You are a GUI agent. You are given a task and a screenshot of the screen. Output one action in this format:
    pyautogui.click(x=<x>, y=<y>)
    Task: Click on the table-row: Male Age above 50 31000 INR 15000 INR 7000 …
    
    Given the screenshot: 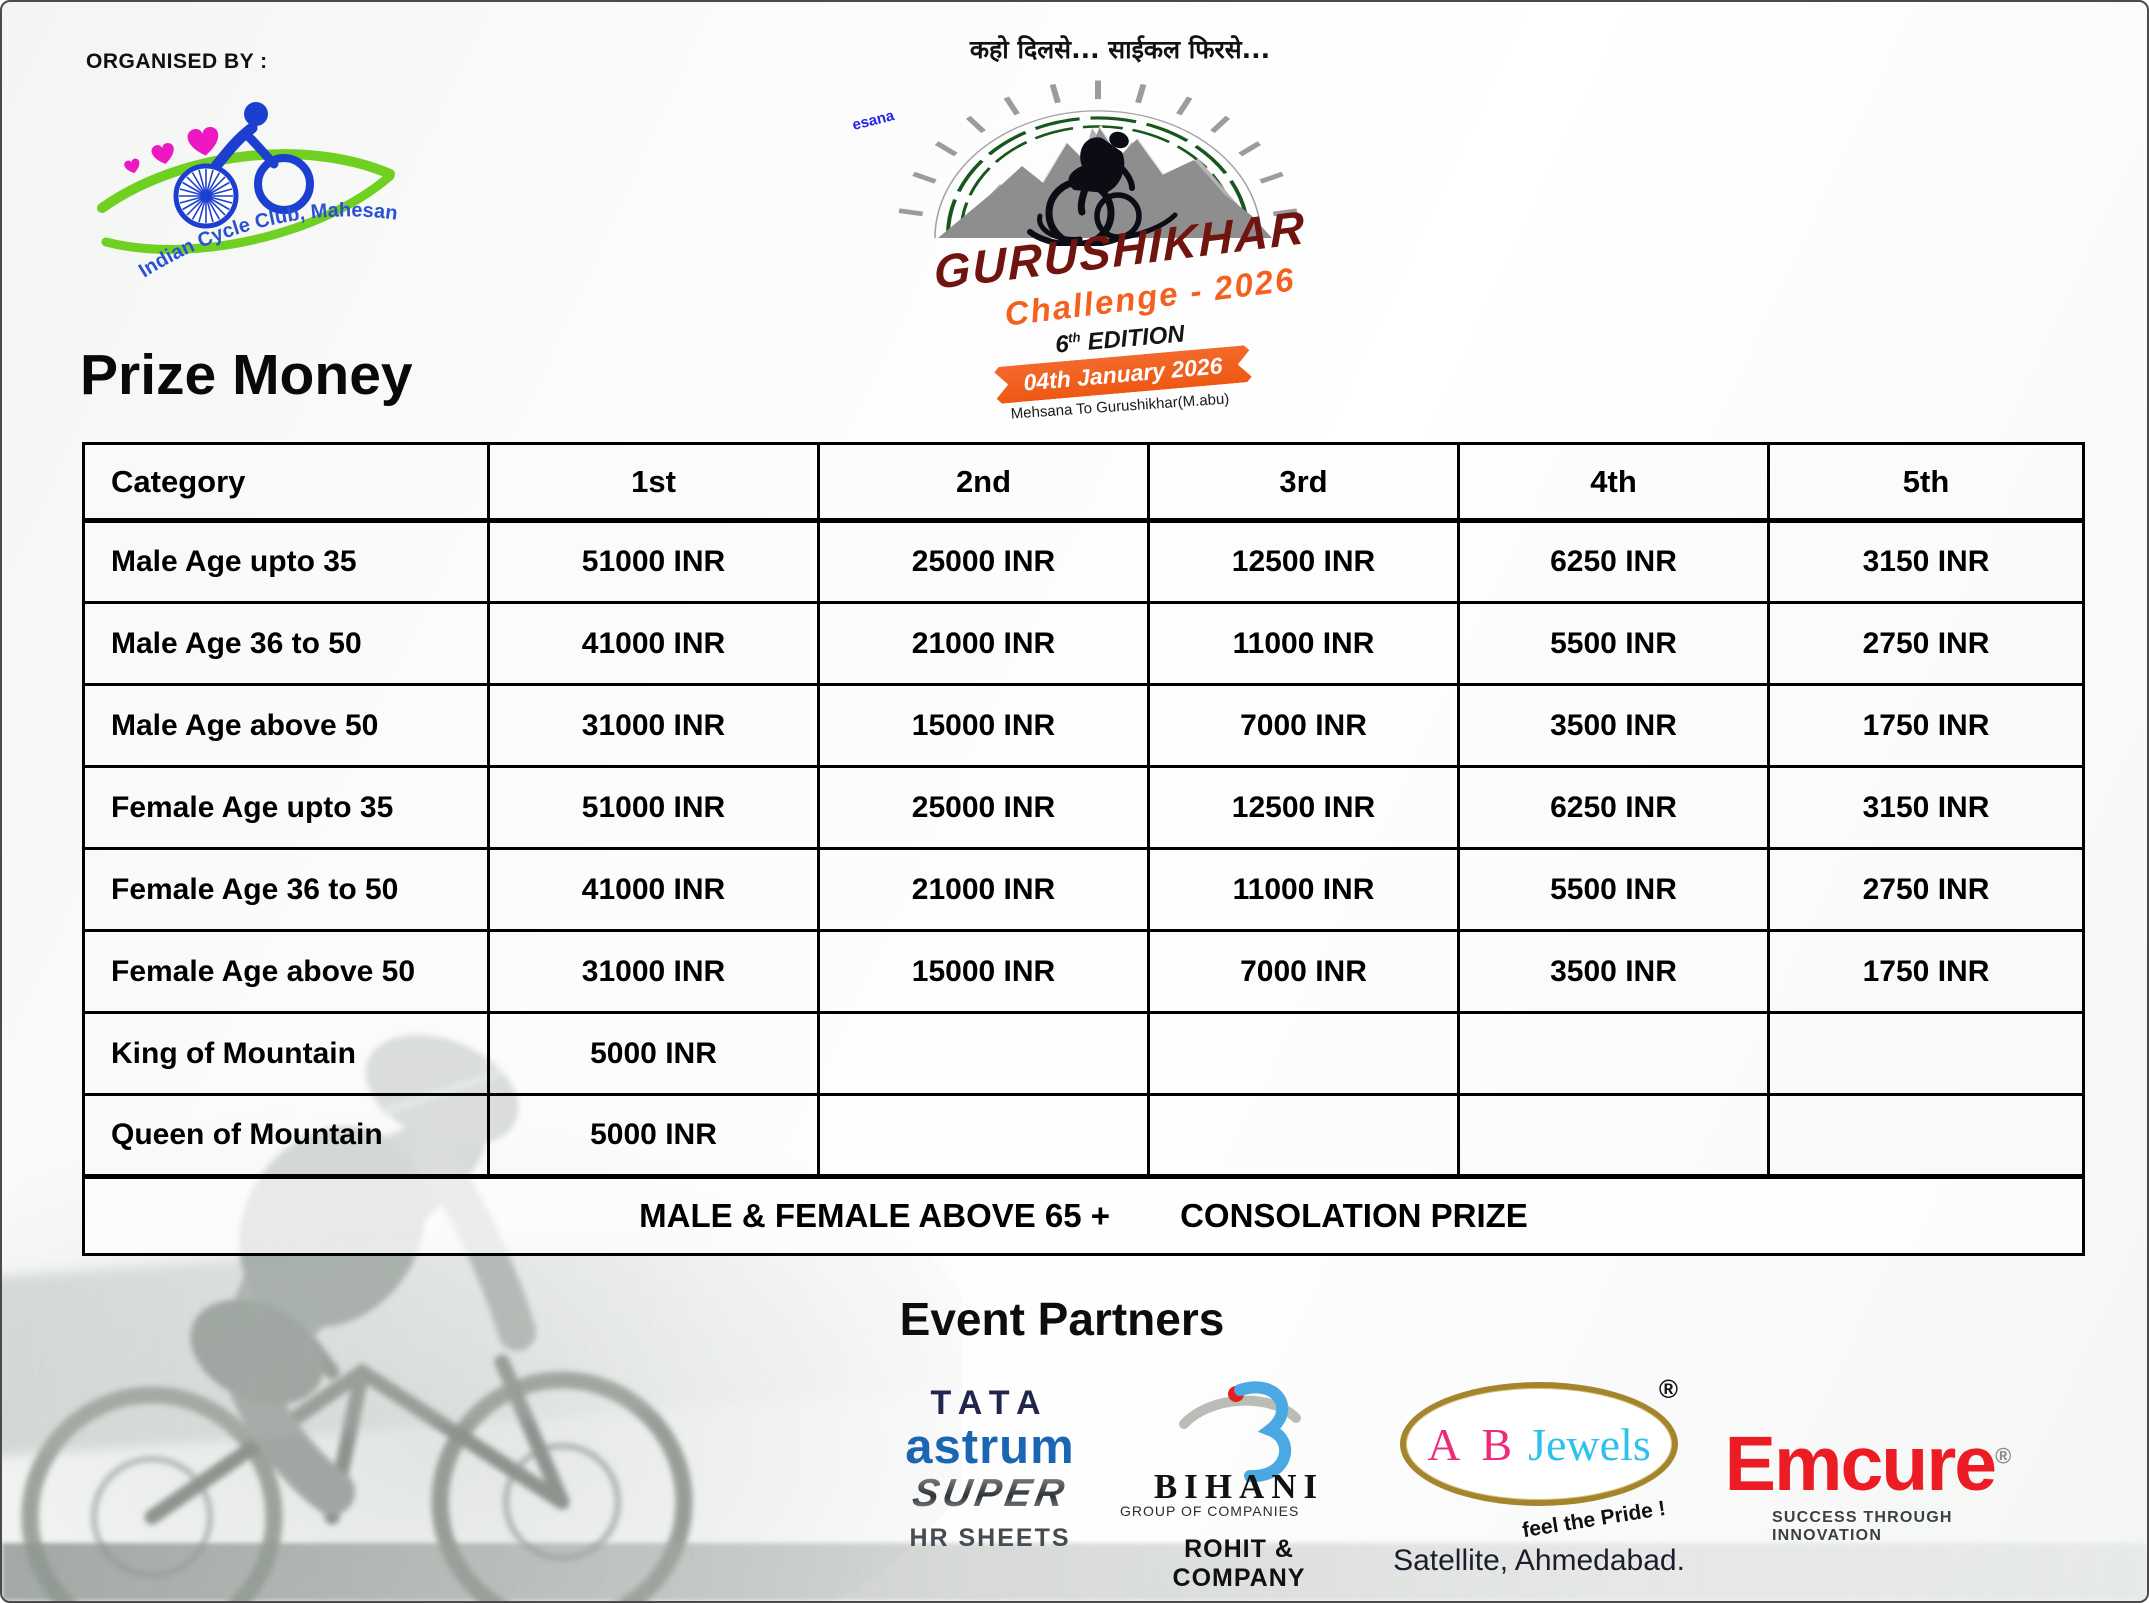 What is the action you would take?
    pyautogui.click(x=1083, y=725)
    